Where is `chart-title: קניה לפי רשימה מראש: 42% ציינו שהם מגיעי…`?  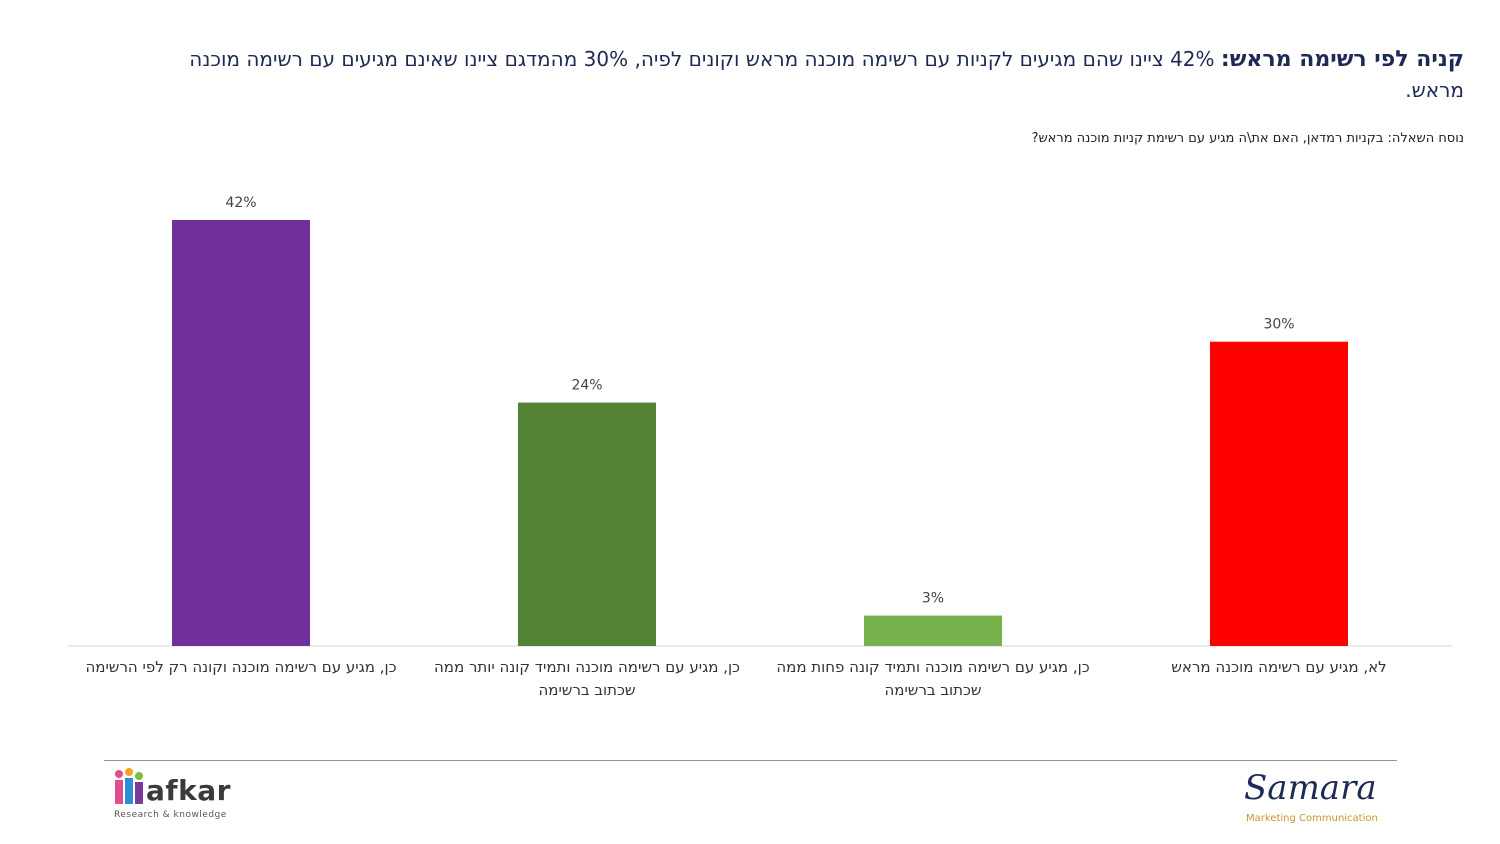 chart-title: קניה לפי רשימה מראש: 42% ציינו שהם מגיעי… is located at coordinates (799, 74).